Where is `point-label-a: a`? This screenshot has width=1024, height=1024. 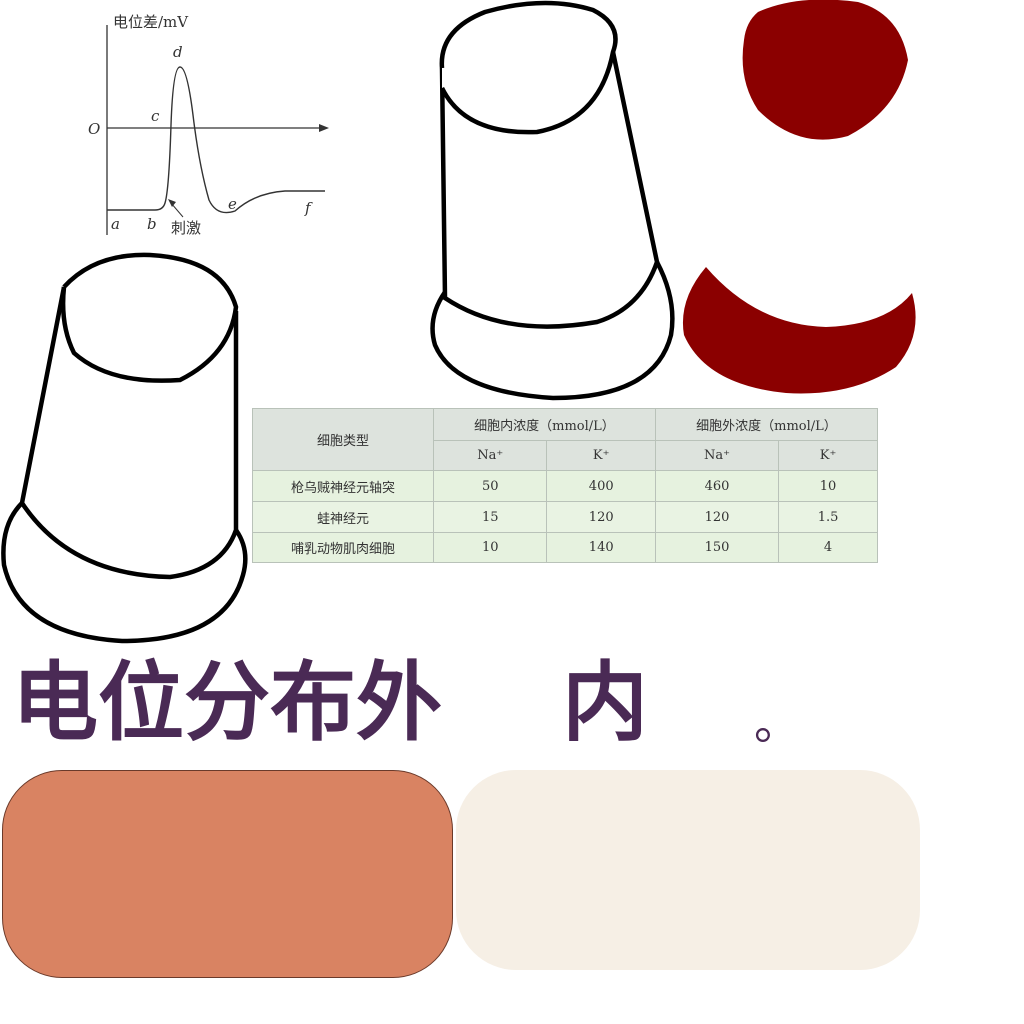 point-label-a: a is located at coordinates (115, 224).